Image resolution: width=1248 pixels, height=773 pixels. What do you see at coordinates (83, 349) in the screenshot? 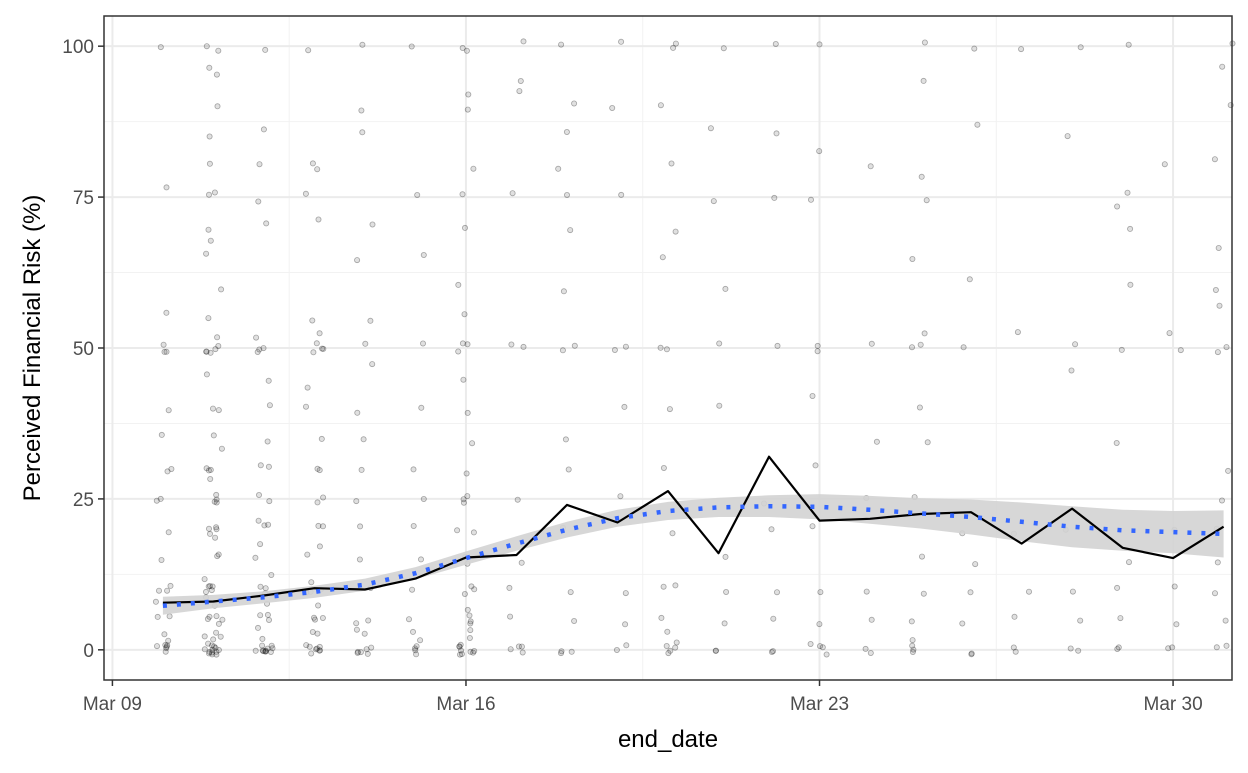
I see `y-axis: 0 25 50 75 100` at bounding box center [83, 349].